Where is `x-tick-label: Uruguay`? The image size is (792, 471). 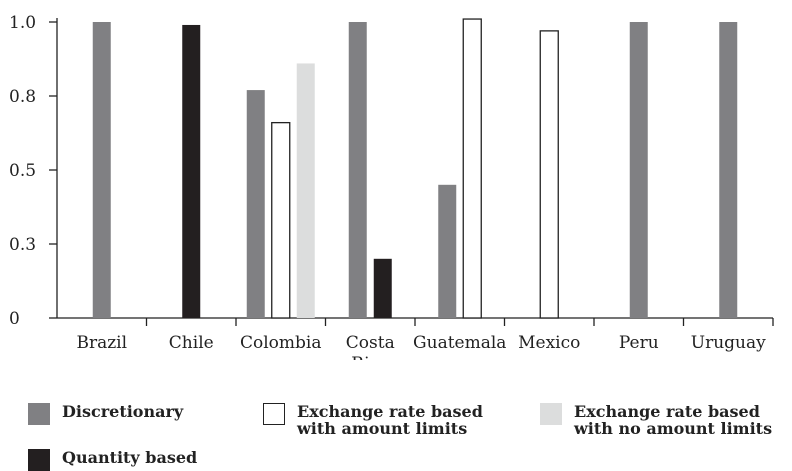
x-tick-label: Uruguay is located at coordinates (728, 343).